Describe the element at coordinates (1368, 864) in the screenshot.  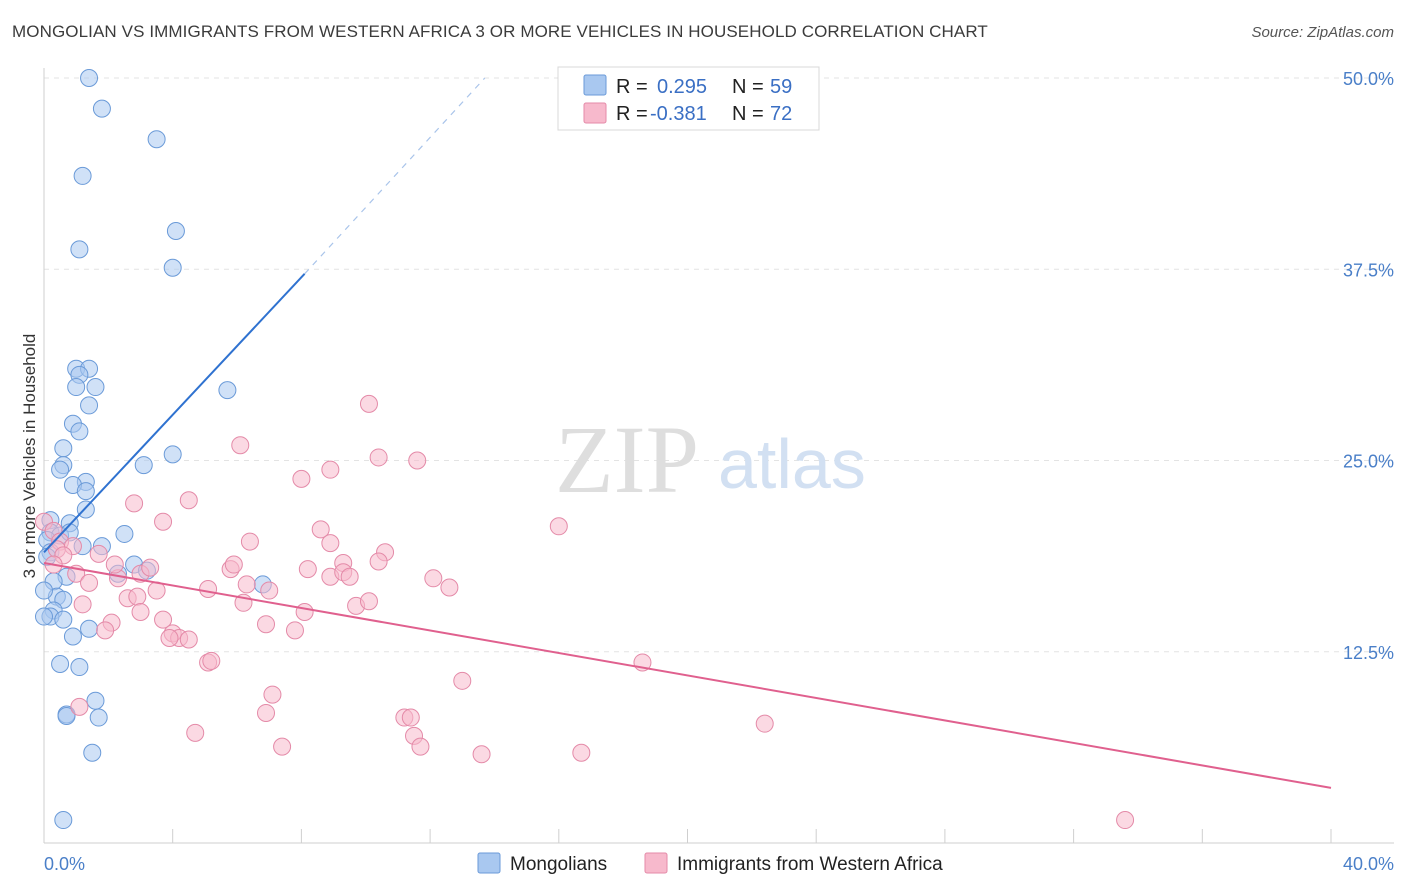
I see `x-tick-max: 40.0%` at that location.